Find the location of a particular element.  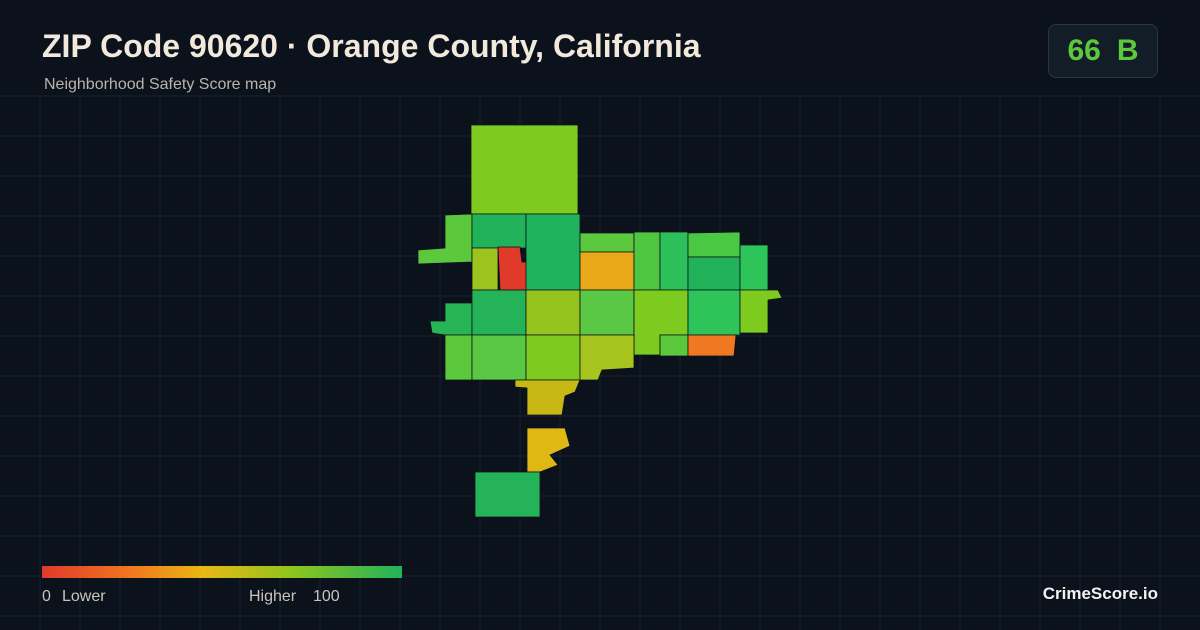

legend-min: 0 is located at coordinates (46, 596).